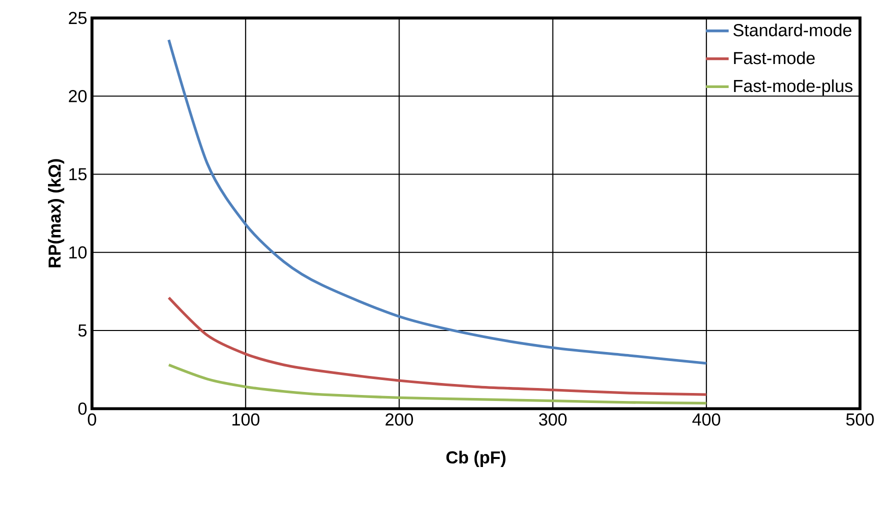 Image resolution: width=880 pixels, height=506 pixels. Describe the element at coordinates (77, 96) in the screenshot. I see `y-tick-label: 20` at that location.